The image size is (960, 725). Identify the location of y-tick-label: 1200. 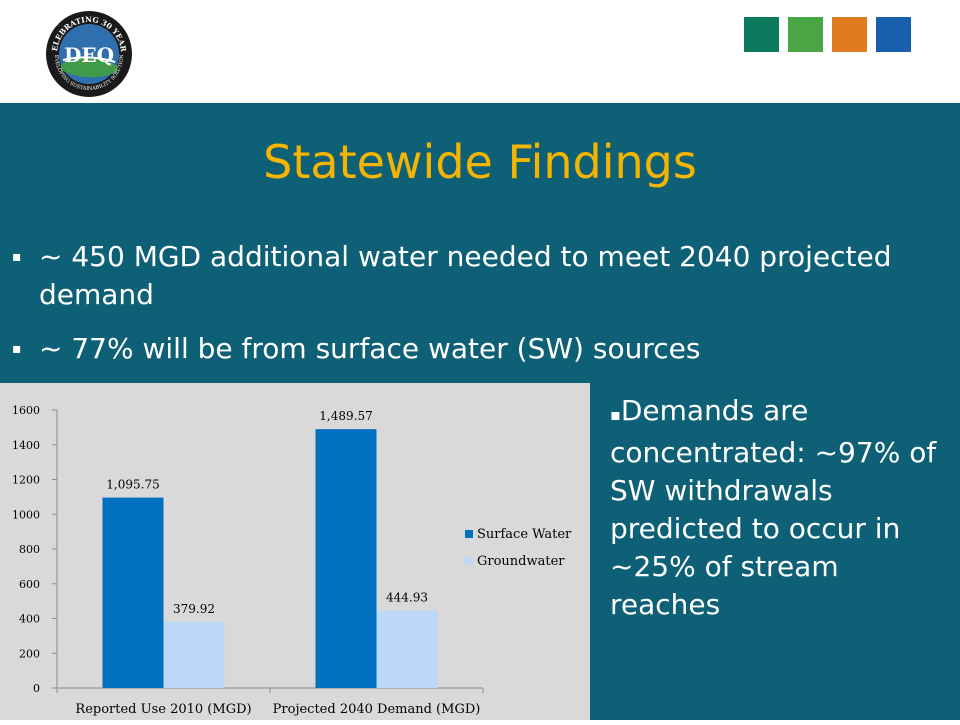
(26, 480).